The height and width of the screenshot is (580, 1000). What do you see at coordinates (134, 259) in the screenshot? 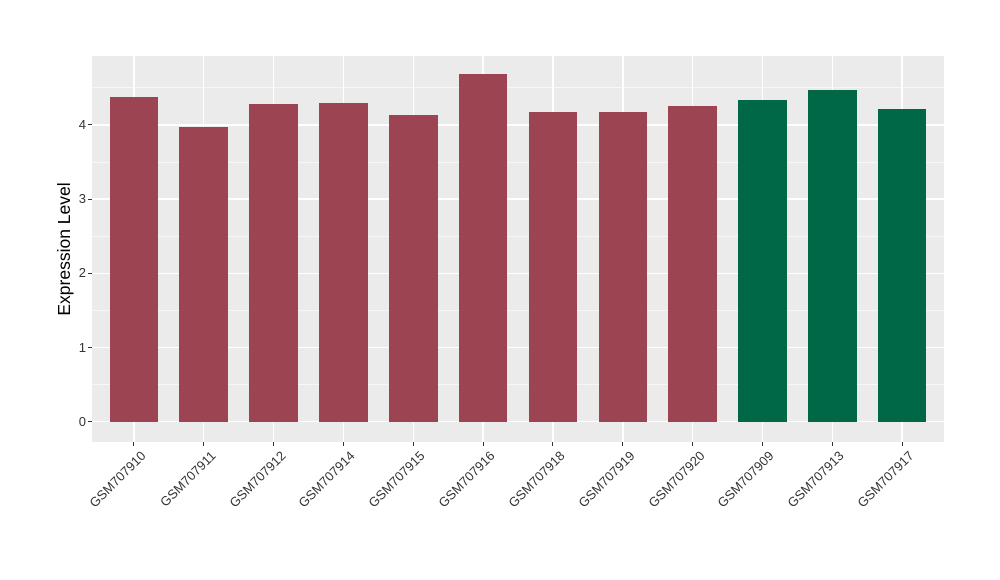
I see `bar-GSM707910` at bounding box center [134, 259].